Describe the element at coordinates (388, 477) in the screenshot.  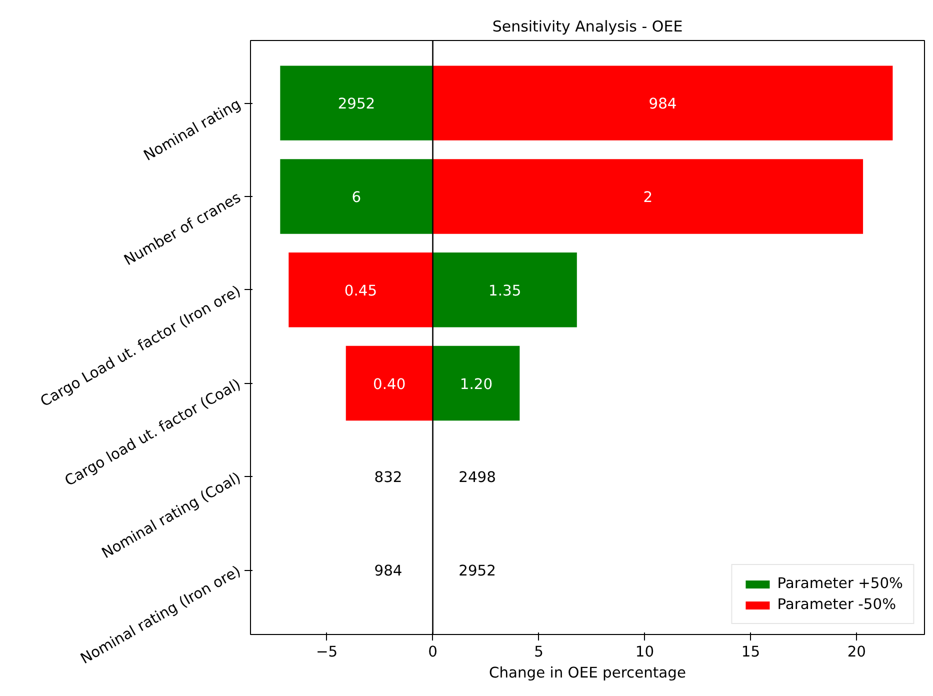
I see `annotation: 832` at that location.